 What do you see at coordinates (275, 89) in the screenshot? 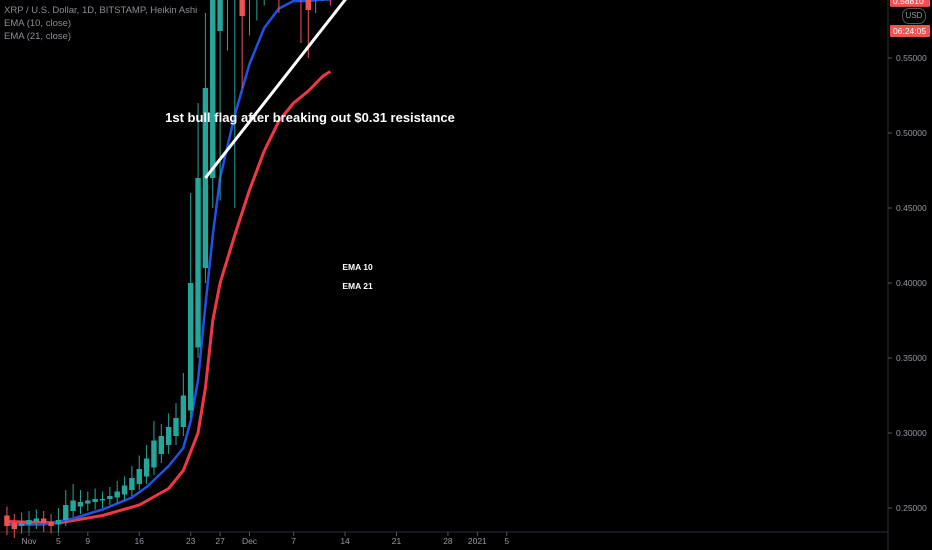
I see `bull-flag-triangle` at bounding box center [275, 89].